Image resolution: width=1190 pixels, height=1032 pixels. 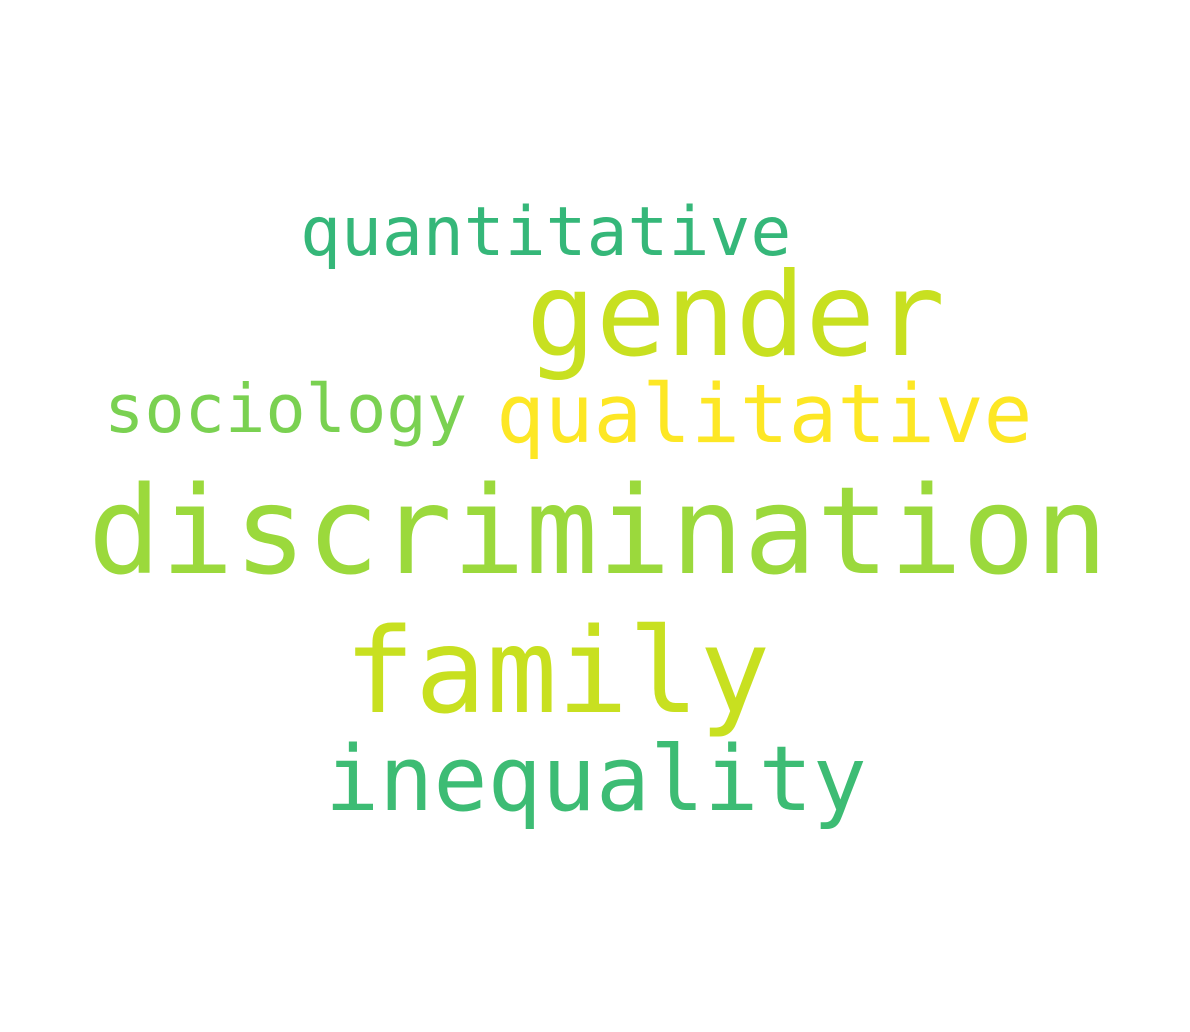 I want to click on word: quantitative, so click(x=545, y=232).